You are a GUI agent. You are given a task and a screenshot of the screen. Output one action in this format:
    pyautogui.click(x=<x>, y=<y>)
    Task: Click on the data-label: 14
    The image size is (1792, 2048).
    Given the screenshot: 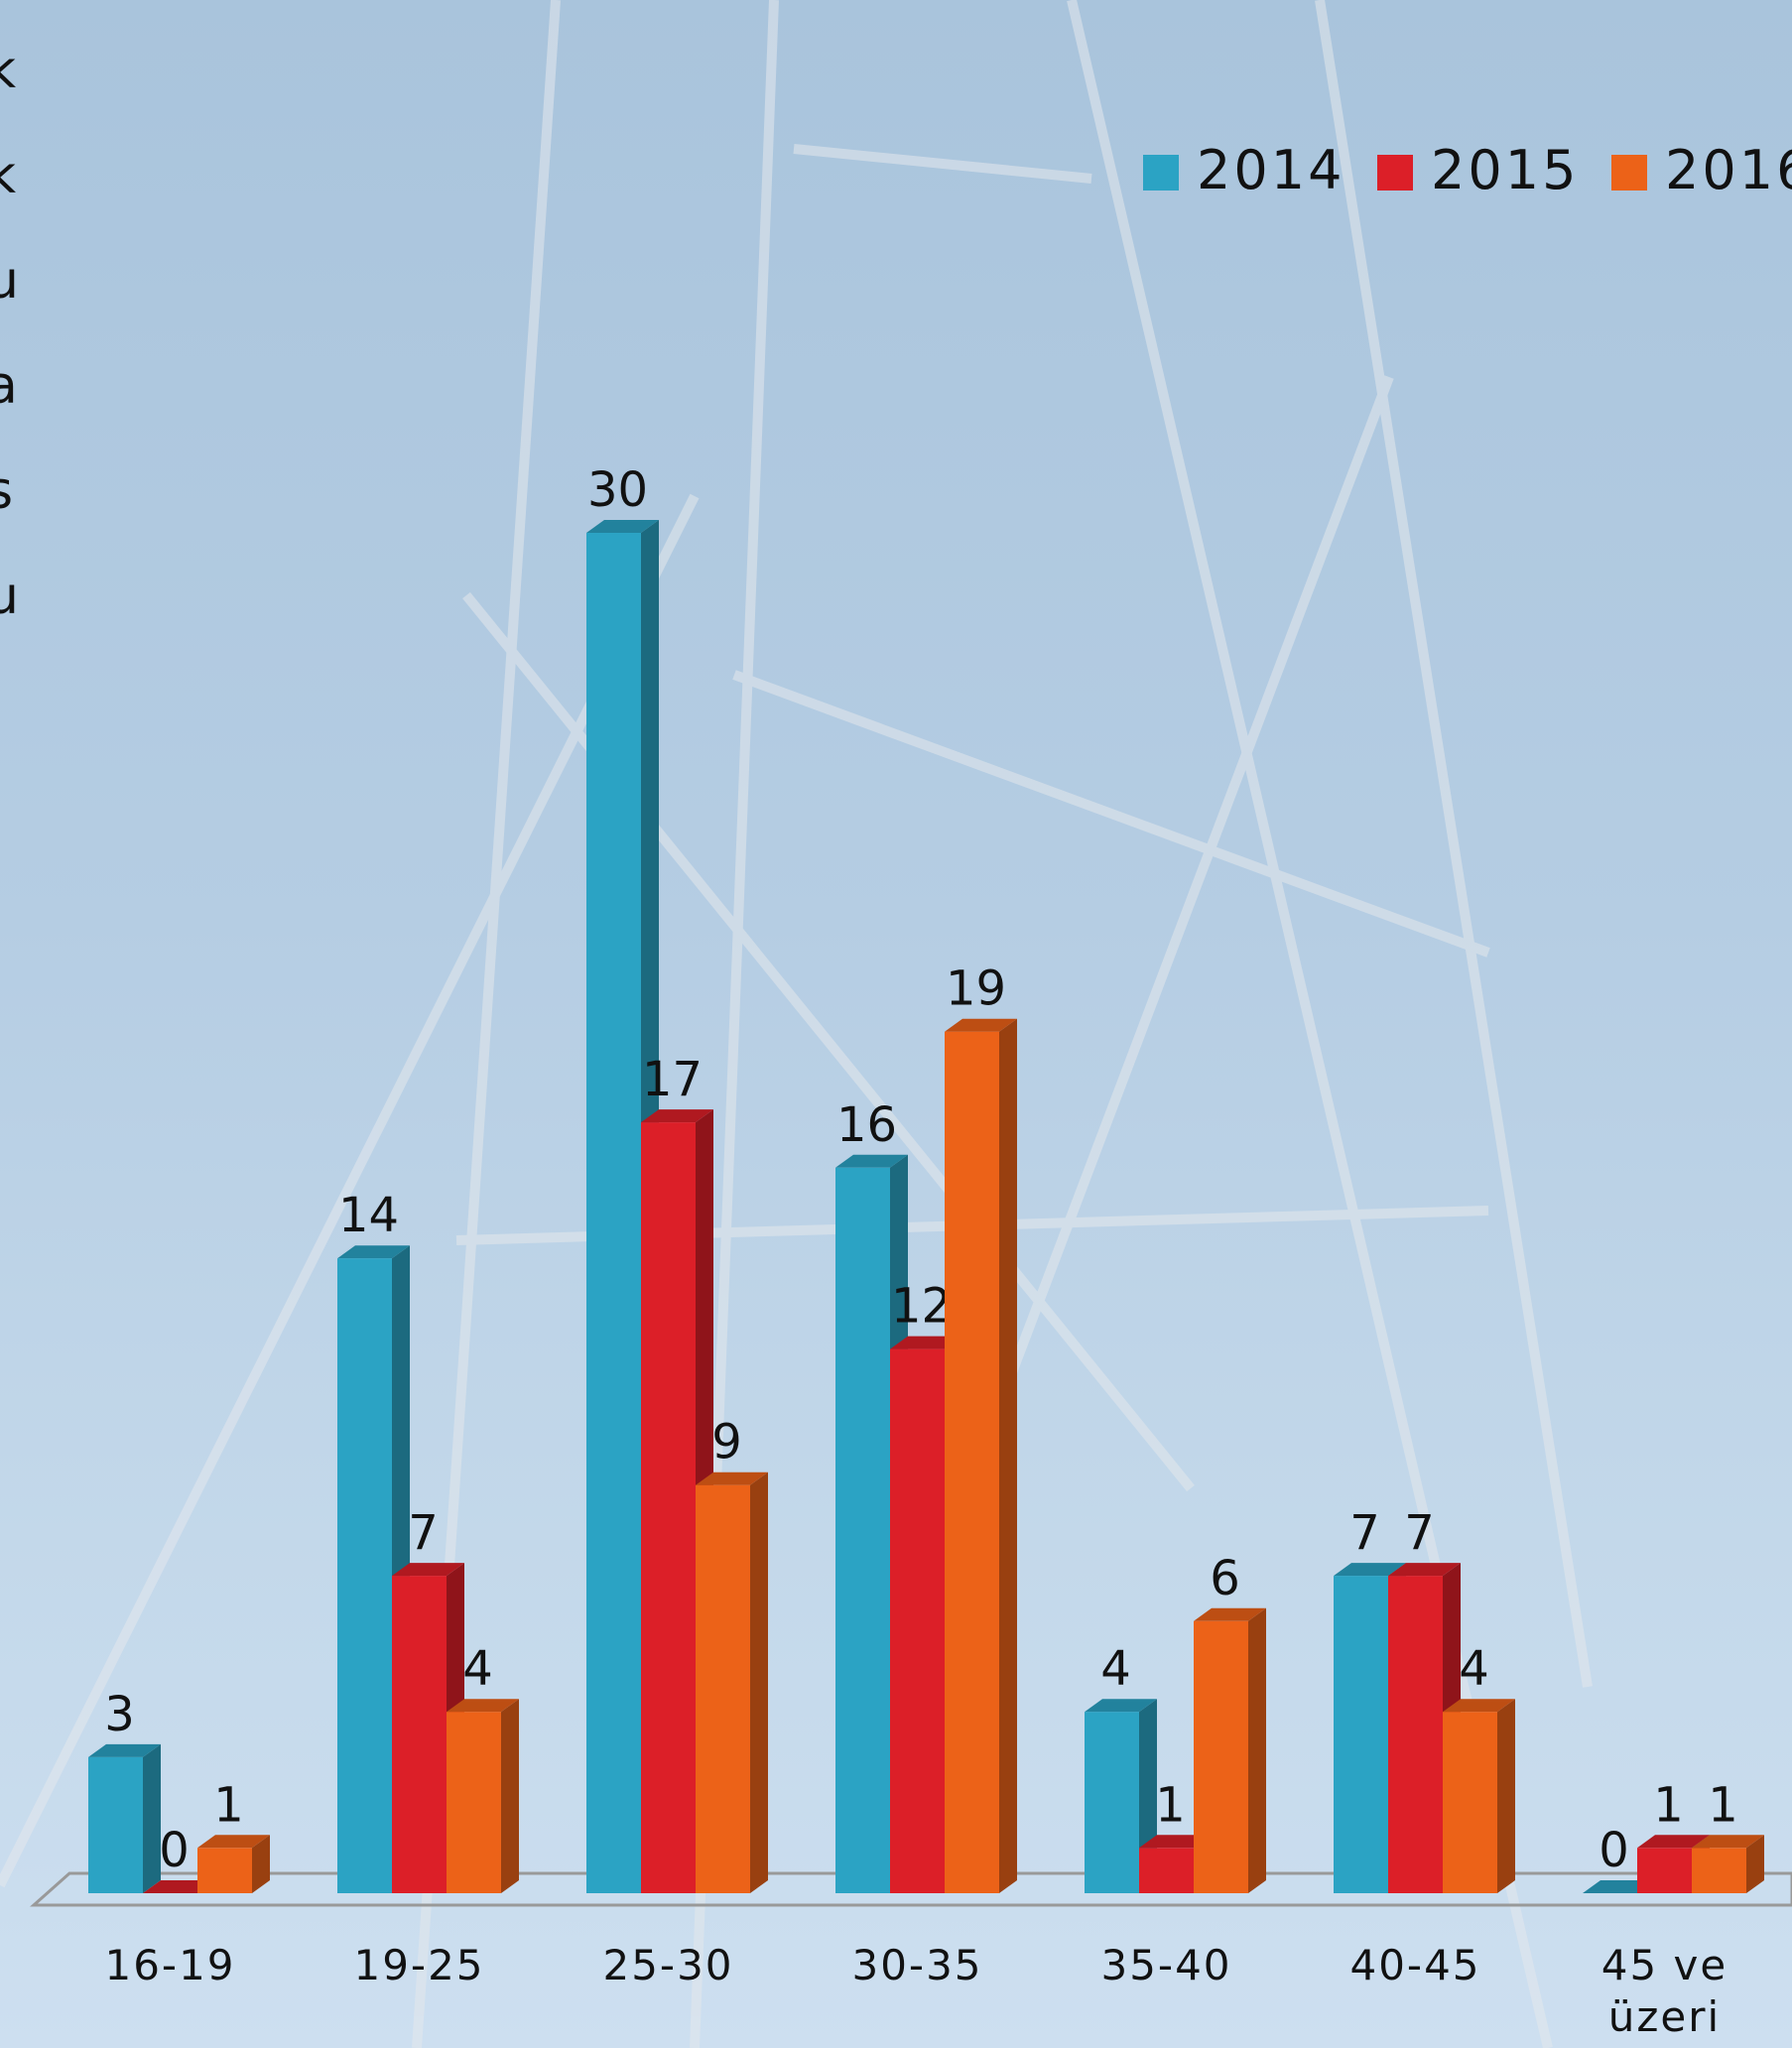 What is the action you would take?
    pyautogui.click(x=368, y=1215)
    